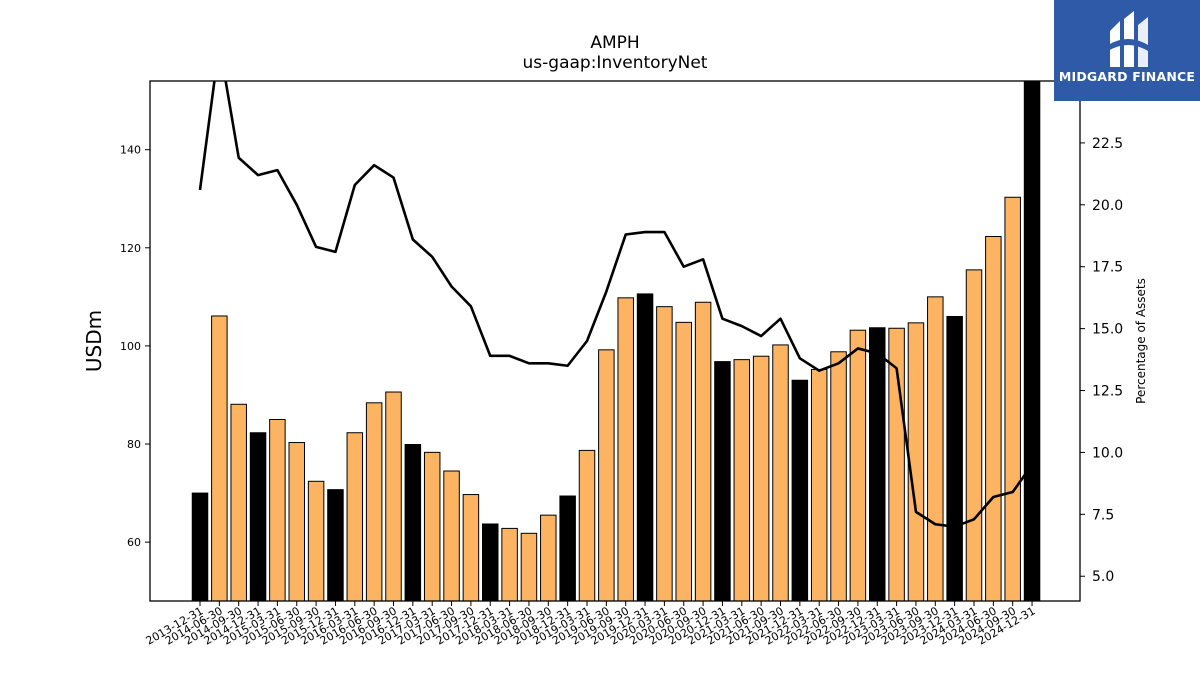 The image size is (1200, 675). Describe the element at coordinates (130, 346) in the screenshot. I see `left-tick-label: 100` at that location.